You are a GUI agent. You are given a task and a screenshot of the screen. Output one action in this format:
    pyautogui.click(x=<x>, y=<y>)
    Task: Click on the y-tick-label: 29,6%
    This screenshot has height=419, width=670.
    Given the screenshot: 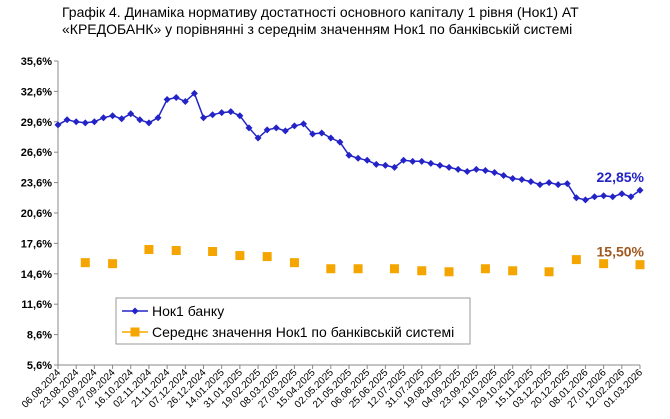 What is the action you would take?
    pyautogui.click(x=36, y=123)
    